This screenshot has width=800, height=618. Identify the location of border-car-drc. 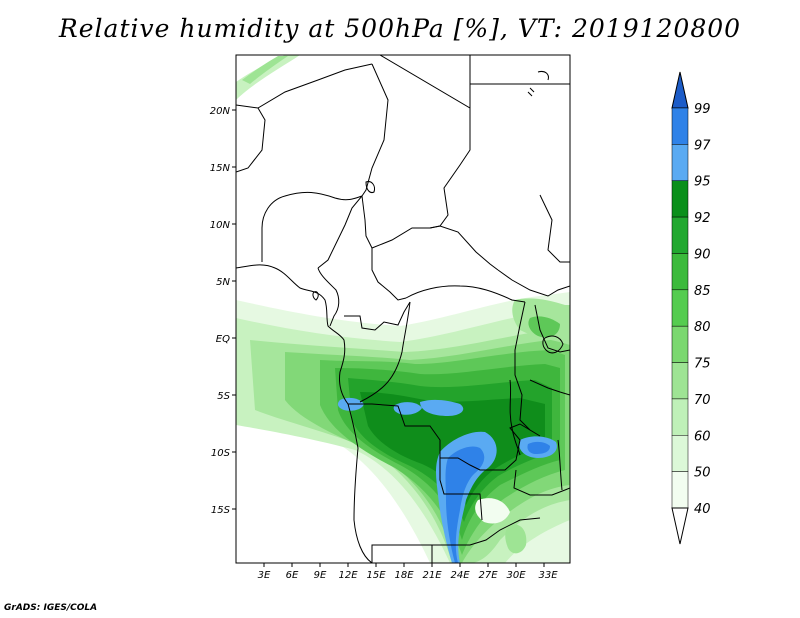
(465, 294).